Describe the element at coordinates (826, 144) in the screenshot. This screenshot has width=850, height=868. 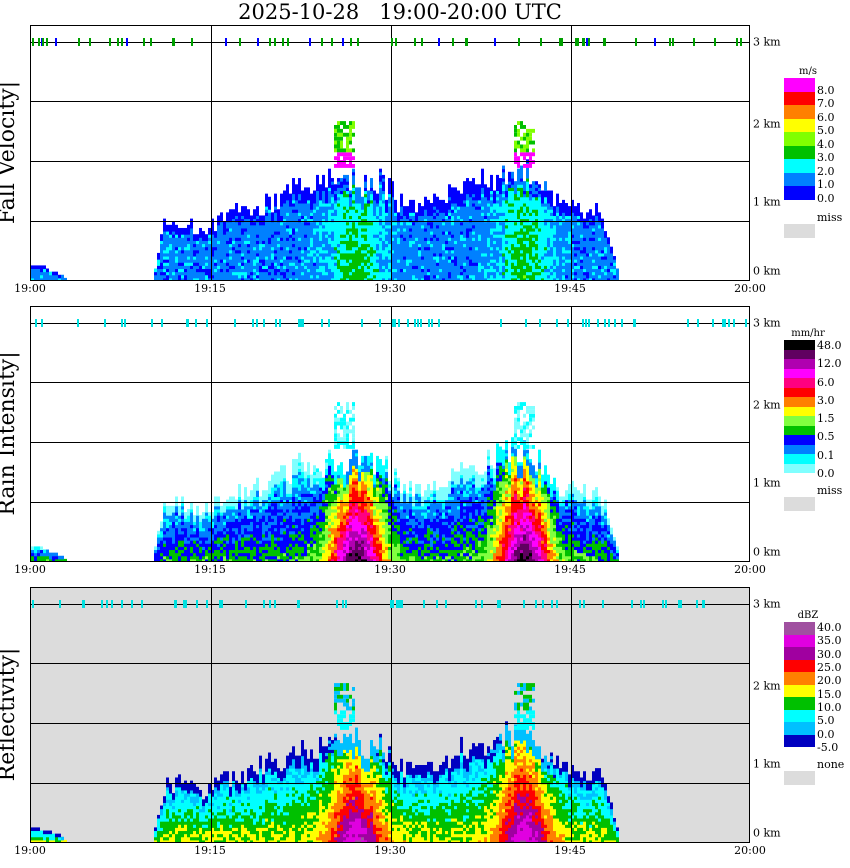
I see `colorbar-label: 4.0` at that location.